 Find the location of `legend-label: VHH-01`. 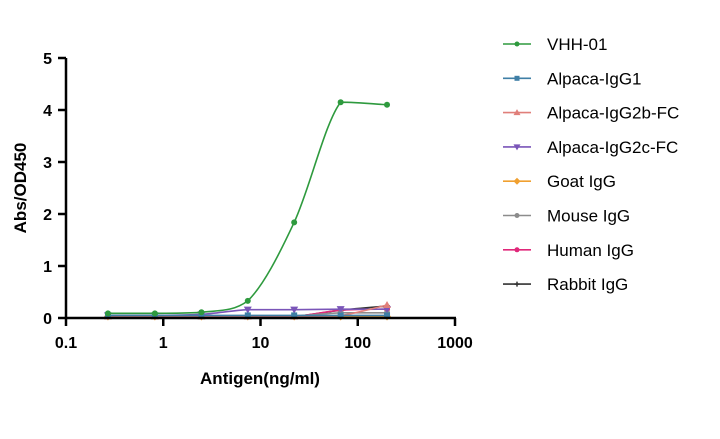

legend-label: VHH-01 is located at coordinates (577, 44).